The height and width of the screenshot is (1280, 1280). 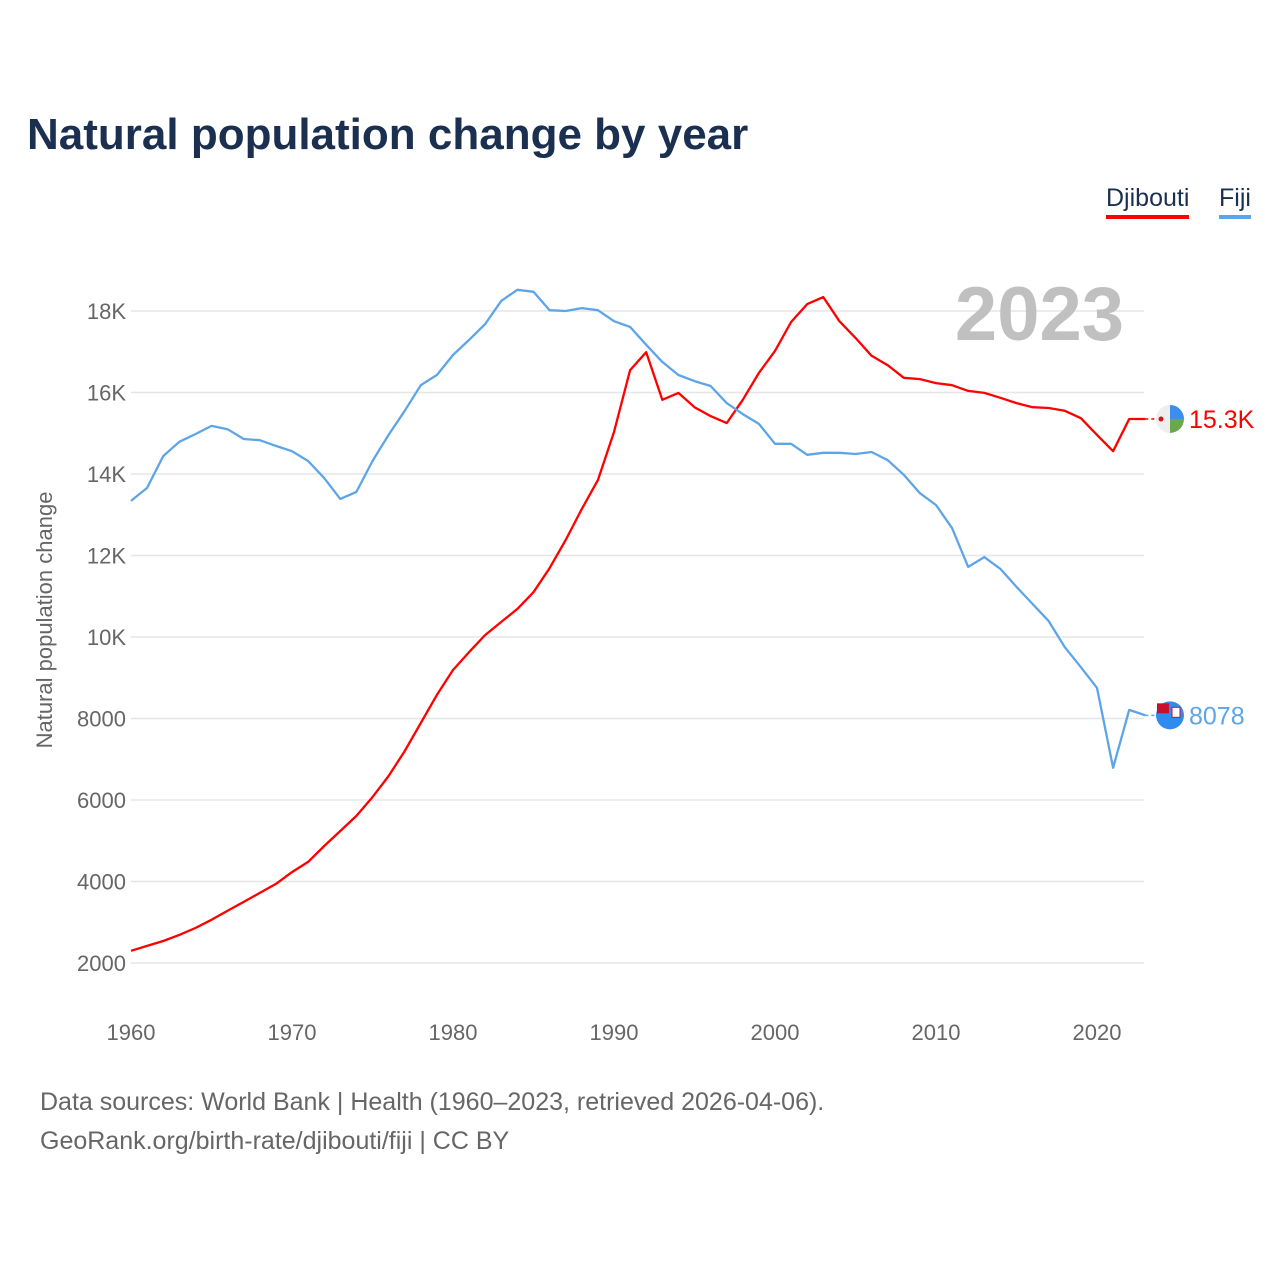 What do you see at coordinates (1170, 418) in the screenshot?
I see `flag-icon-djibouti` at bounding box center [1170, 418].